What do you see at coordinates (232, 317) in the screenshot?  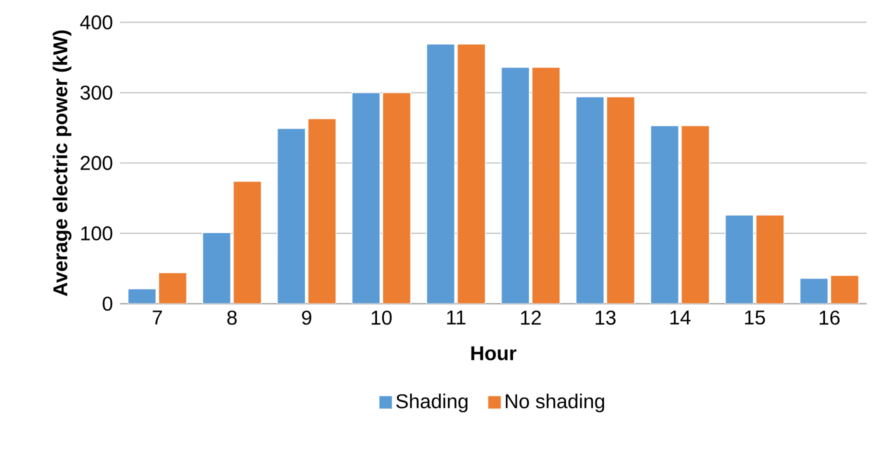 I see `x-tick-label: 8` at bounding box center [232, 317].